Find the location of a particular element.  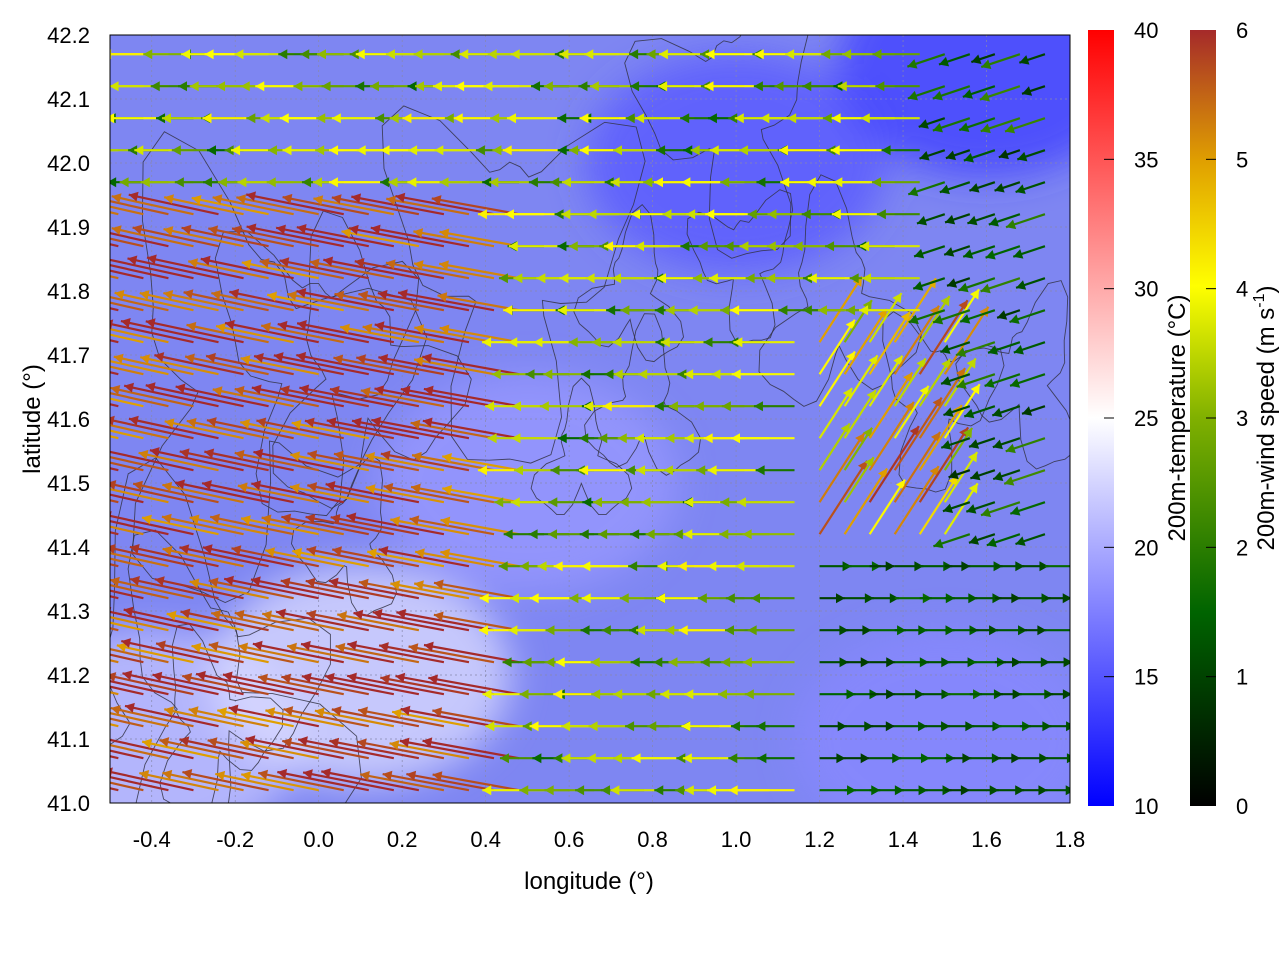

colorbar-tick-label: 3 is located at coordinates (1242, 418).